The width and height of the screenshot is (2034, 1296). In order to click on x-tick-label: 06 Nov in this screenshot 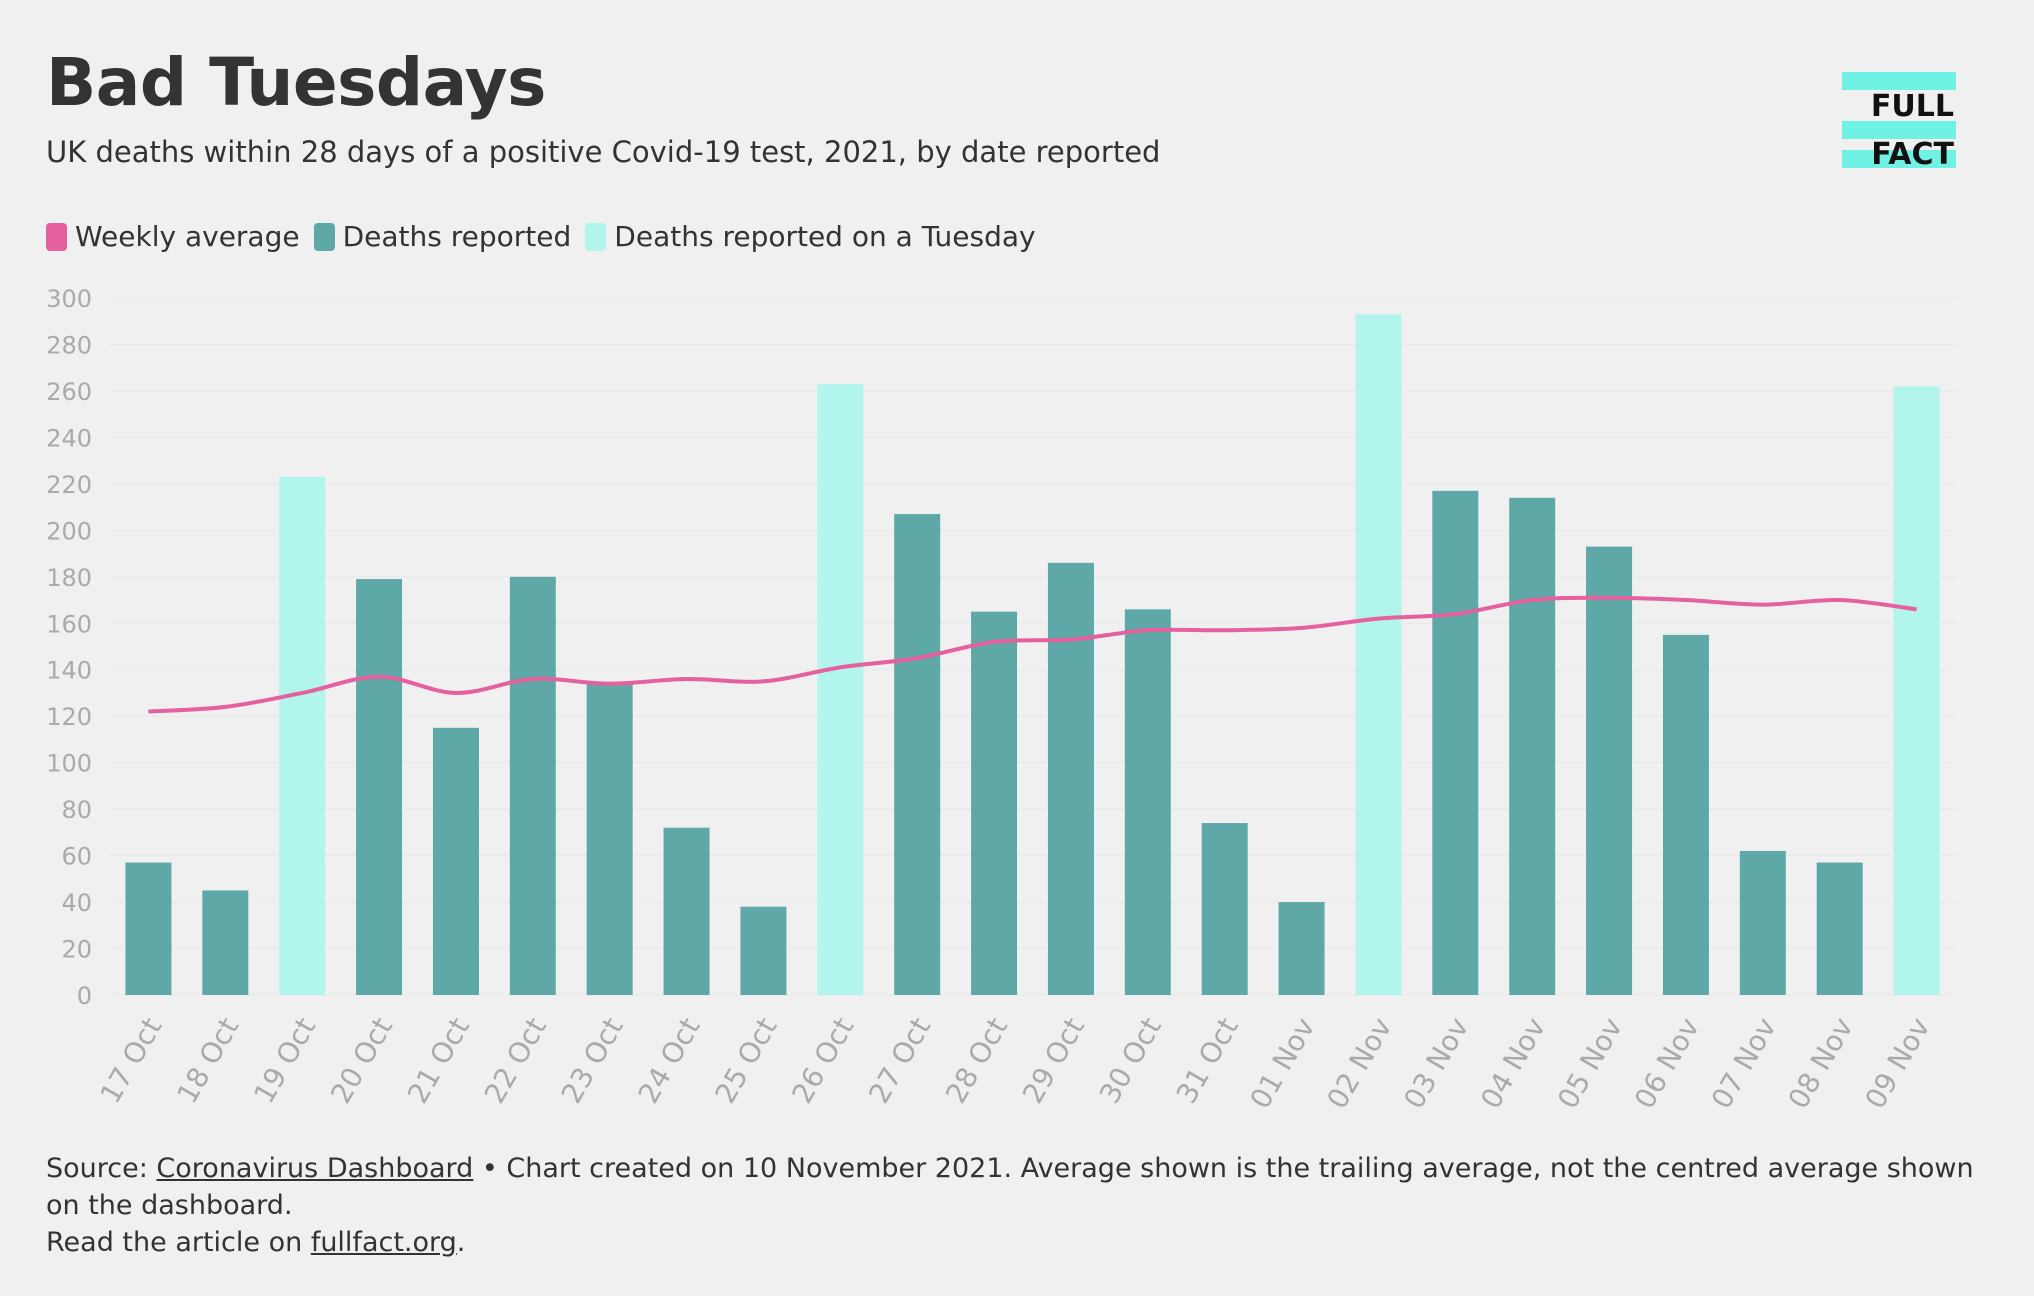, I will do `click(1667, 1063)`.